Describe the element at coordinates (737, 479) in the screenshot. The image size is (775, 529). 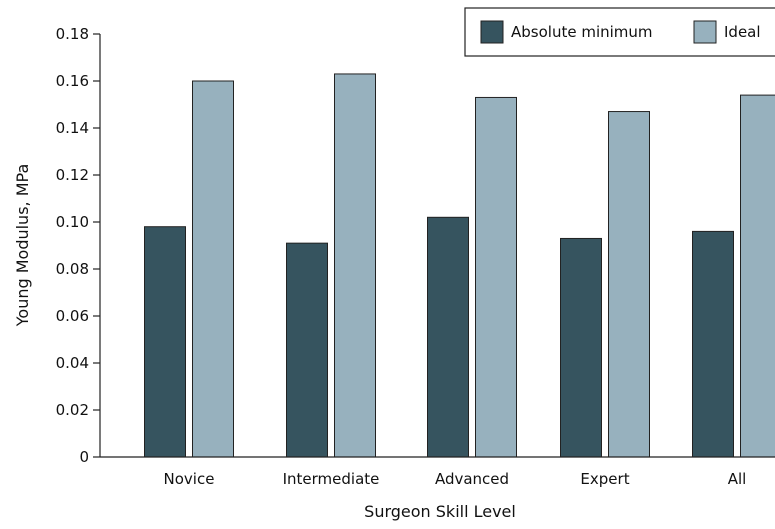
I see `x-tick-label: All` at that location.